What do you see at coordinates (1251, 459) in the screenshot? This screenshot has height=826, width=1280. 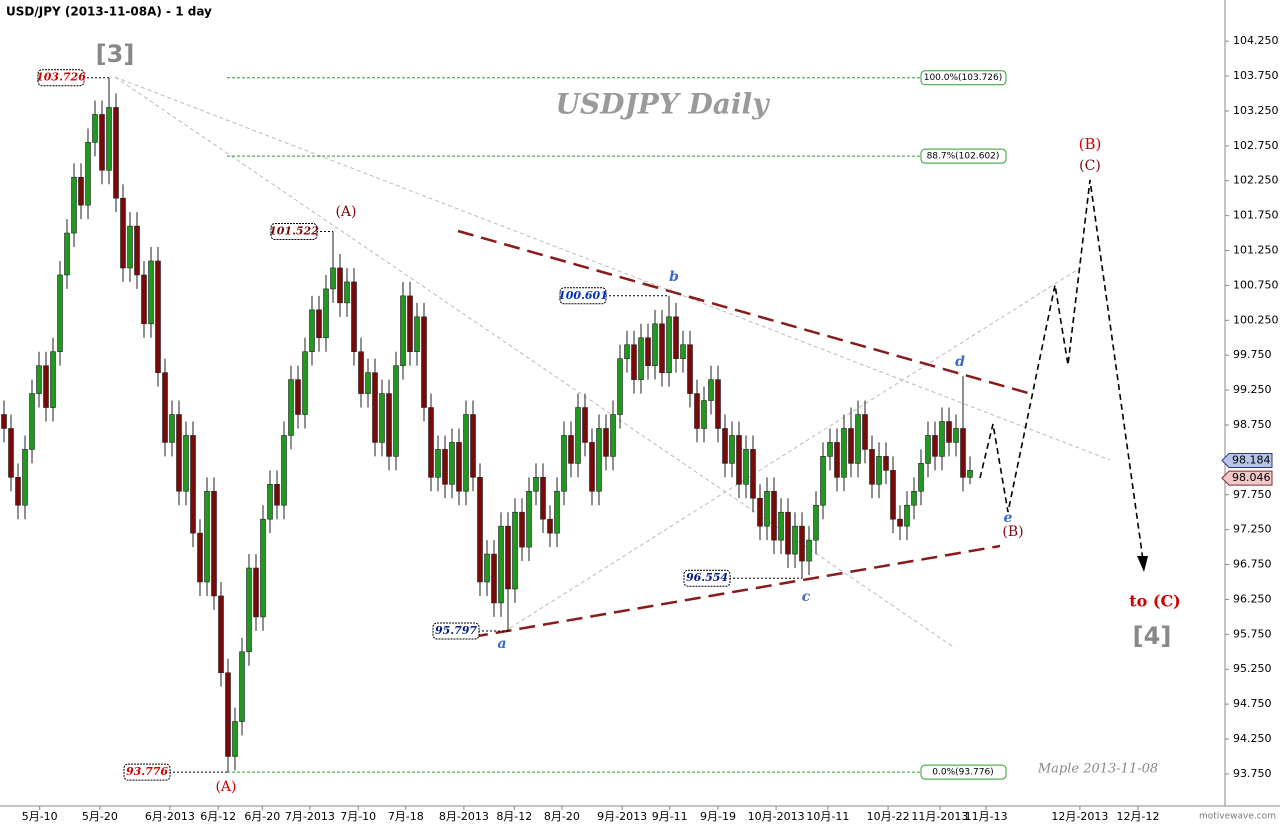 I see `price-marker-label: 98.184` at bounding box center [1251, 459].